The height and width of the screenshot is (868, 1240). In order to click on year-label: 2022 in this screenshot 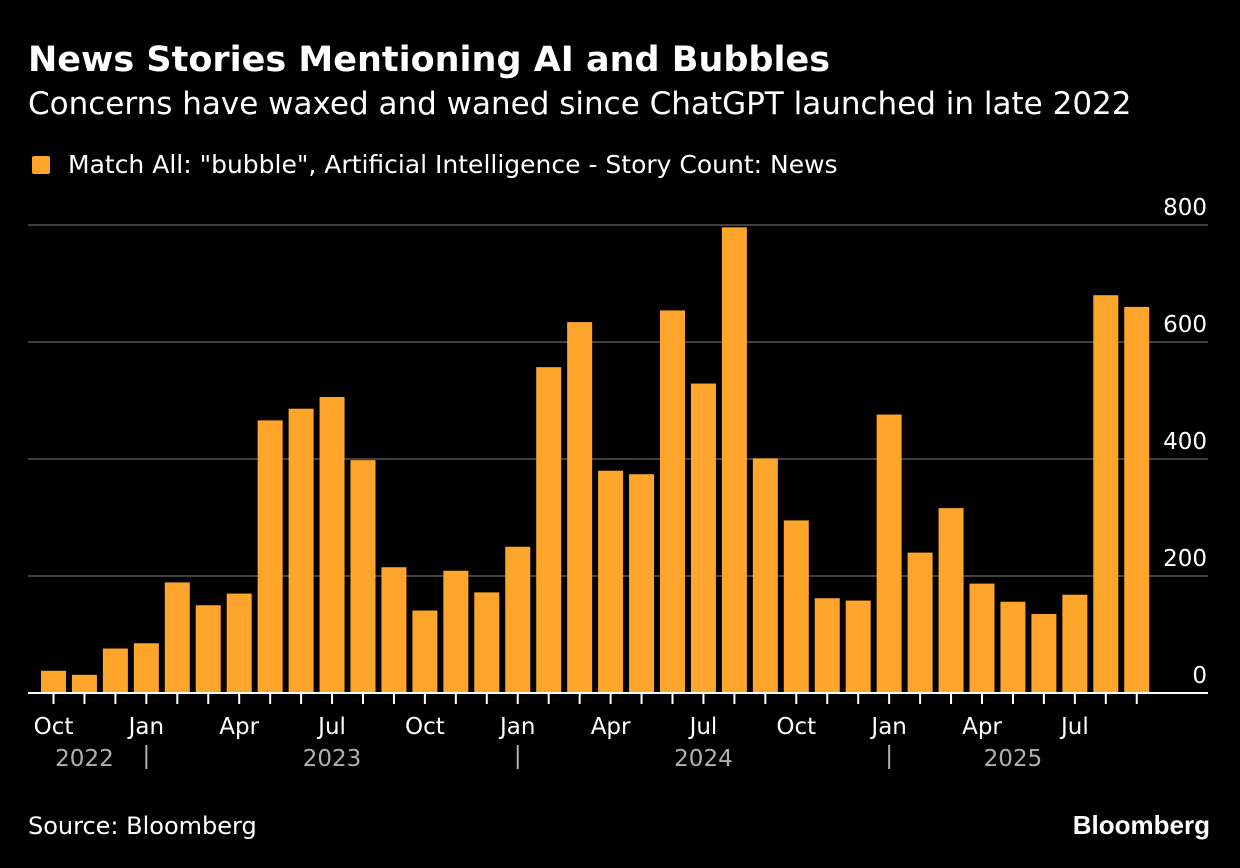, I will do `click(84, 759)`.